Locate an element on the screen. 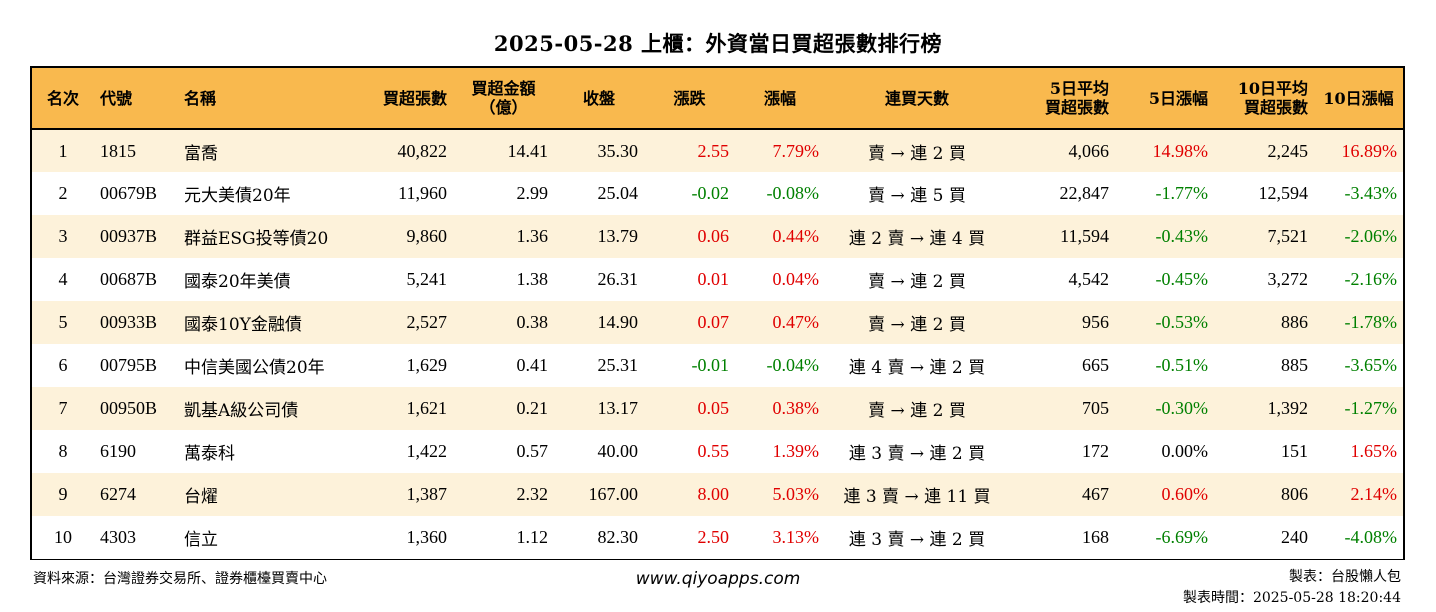 The image size is (1436, 612). column-header-label: 漲幅 is located at coordinates (779, 98).